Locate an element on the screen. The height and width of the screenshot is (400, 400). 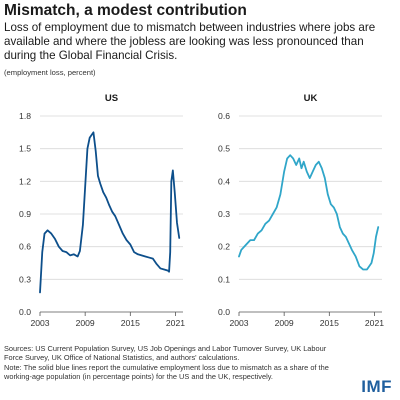
x-tick-label-uk: 2021 is located at coordinates (374, 323).